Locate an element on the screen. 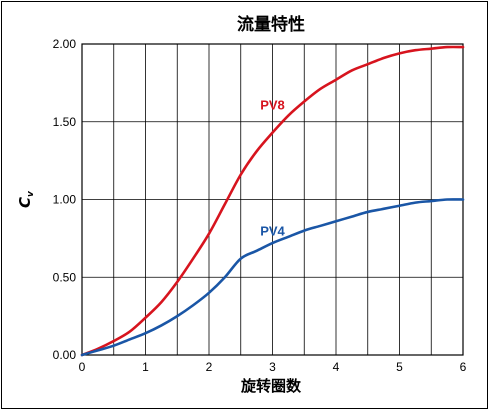 The height and width of the screenshot is (412, 491). x-tick-label: 4 is located at coordinates (336, 367).